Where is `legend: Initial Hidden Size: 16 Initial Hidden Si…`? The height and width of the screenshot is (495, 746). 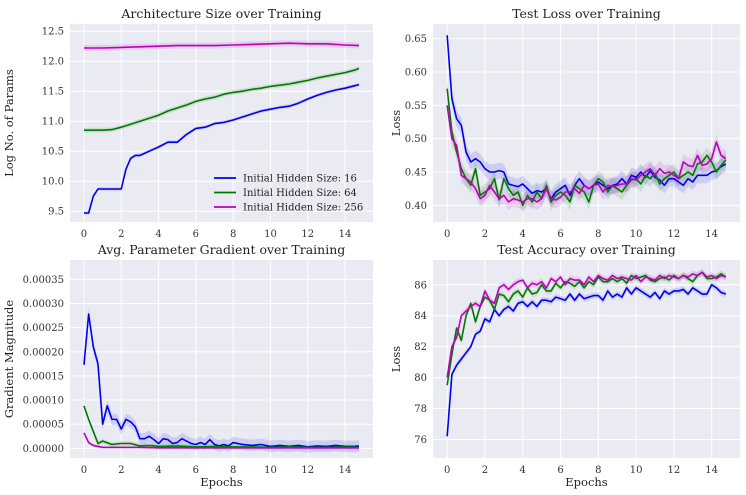
legend: Initial Hidden Size: 16 Initial Hidden Si… is located at coordinates (288, 194).